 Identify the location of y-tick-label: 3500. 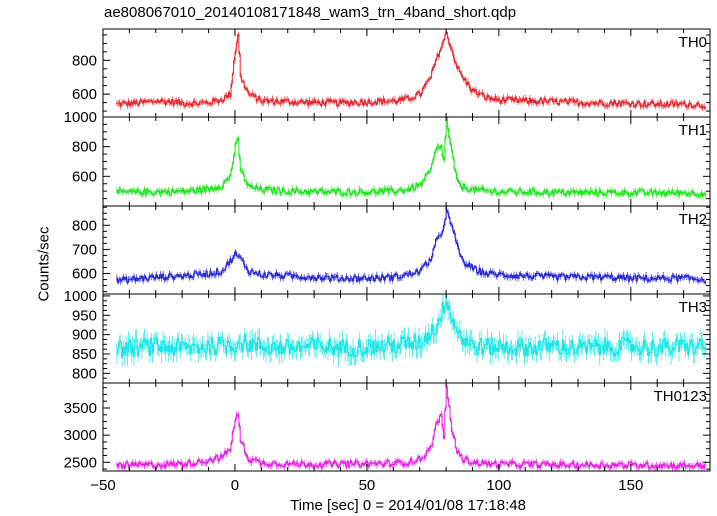
(80, 408).